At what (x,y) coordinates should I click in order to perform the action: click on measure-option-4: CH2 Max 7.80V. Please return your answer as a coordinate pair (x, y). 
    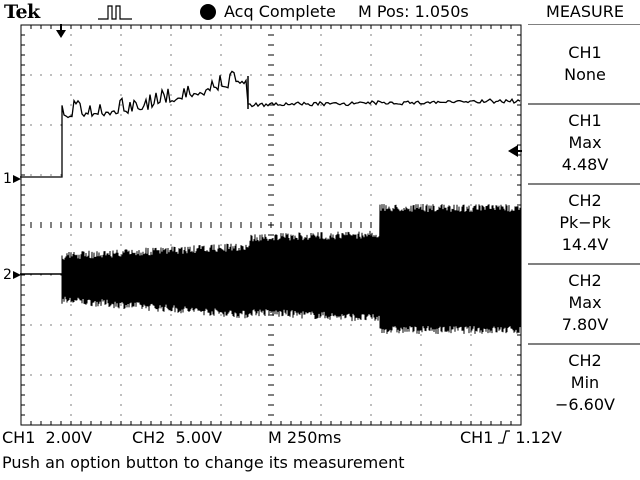
    Looking at the image, I should click on (585, 303).